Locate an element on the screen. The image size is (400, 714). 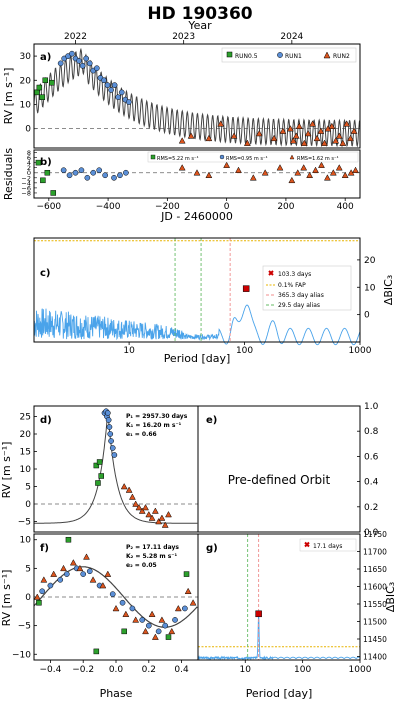
panel-f-y-tick-label: 5 is located at coordinates (28, 569).